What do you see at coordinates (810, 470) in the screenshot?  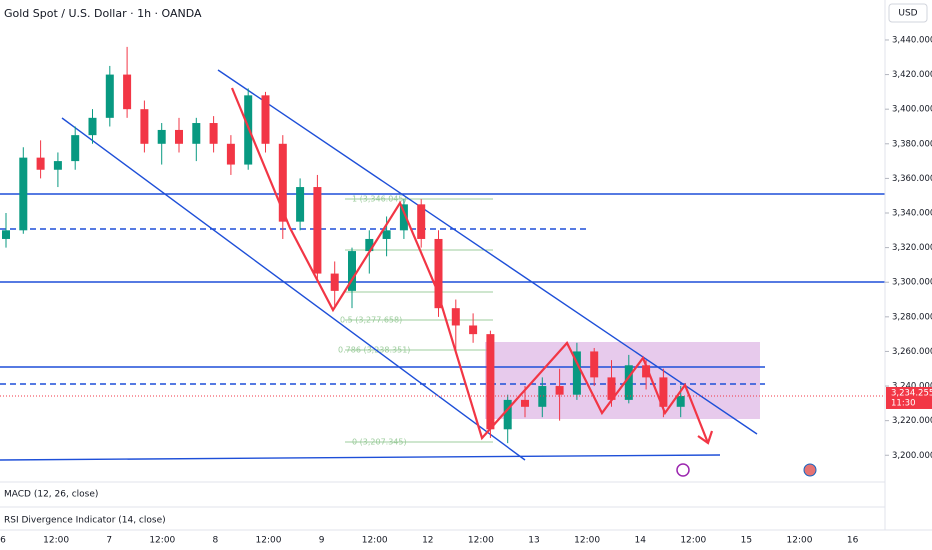 I see `flag-icon` at bounding box center [810, 470].